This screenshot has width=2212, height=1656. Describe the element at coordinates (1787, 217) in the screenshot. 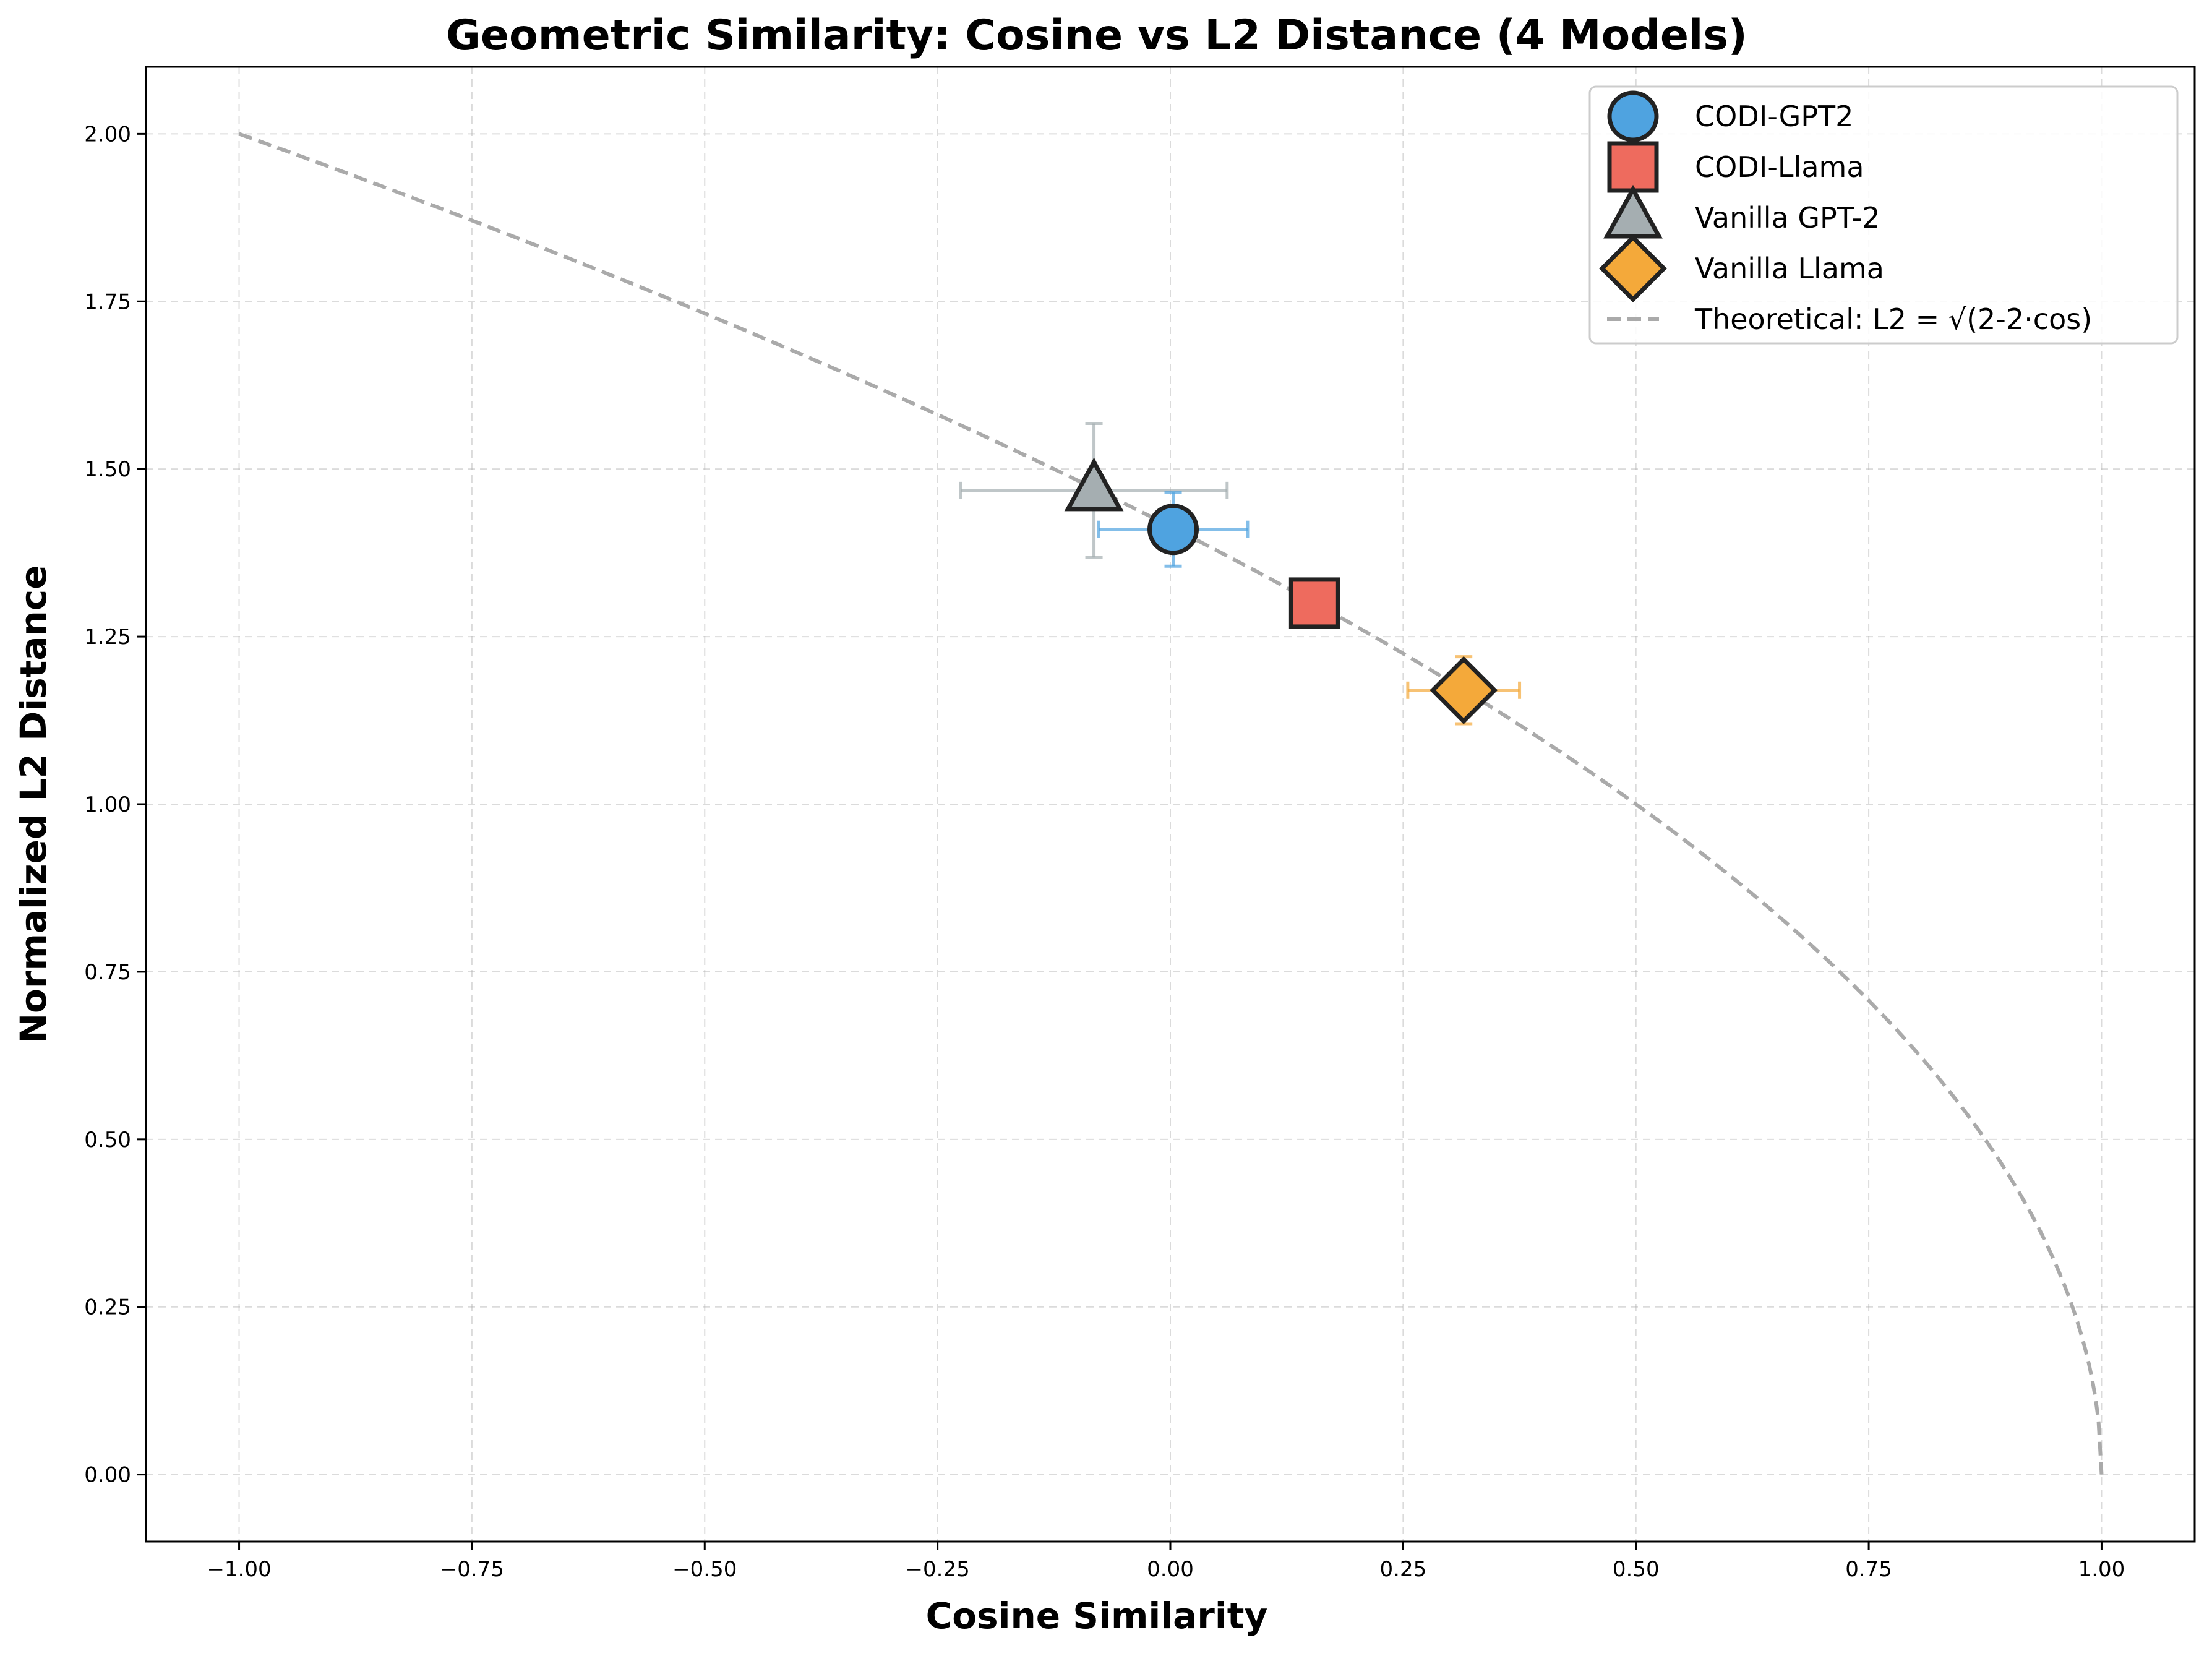

I see `legend-label: Vanilla GPT-2` at that location.